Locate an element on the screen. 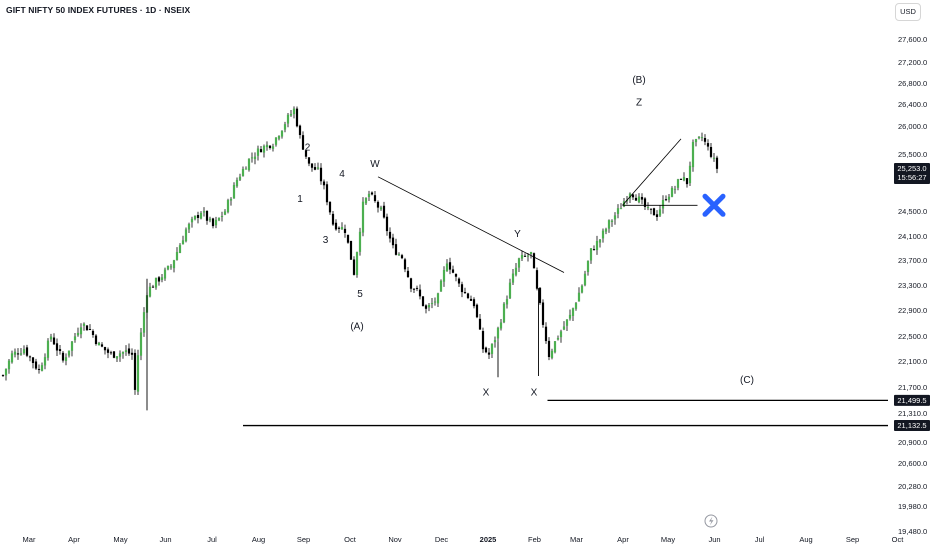 This screenshot has height=550, width=932. x-tick-label: Sep is located at coordinates (303, 539).